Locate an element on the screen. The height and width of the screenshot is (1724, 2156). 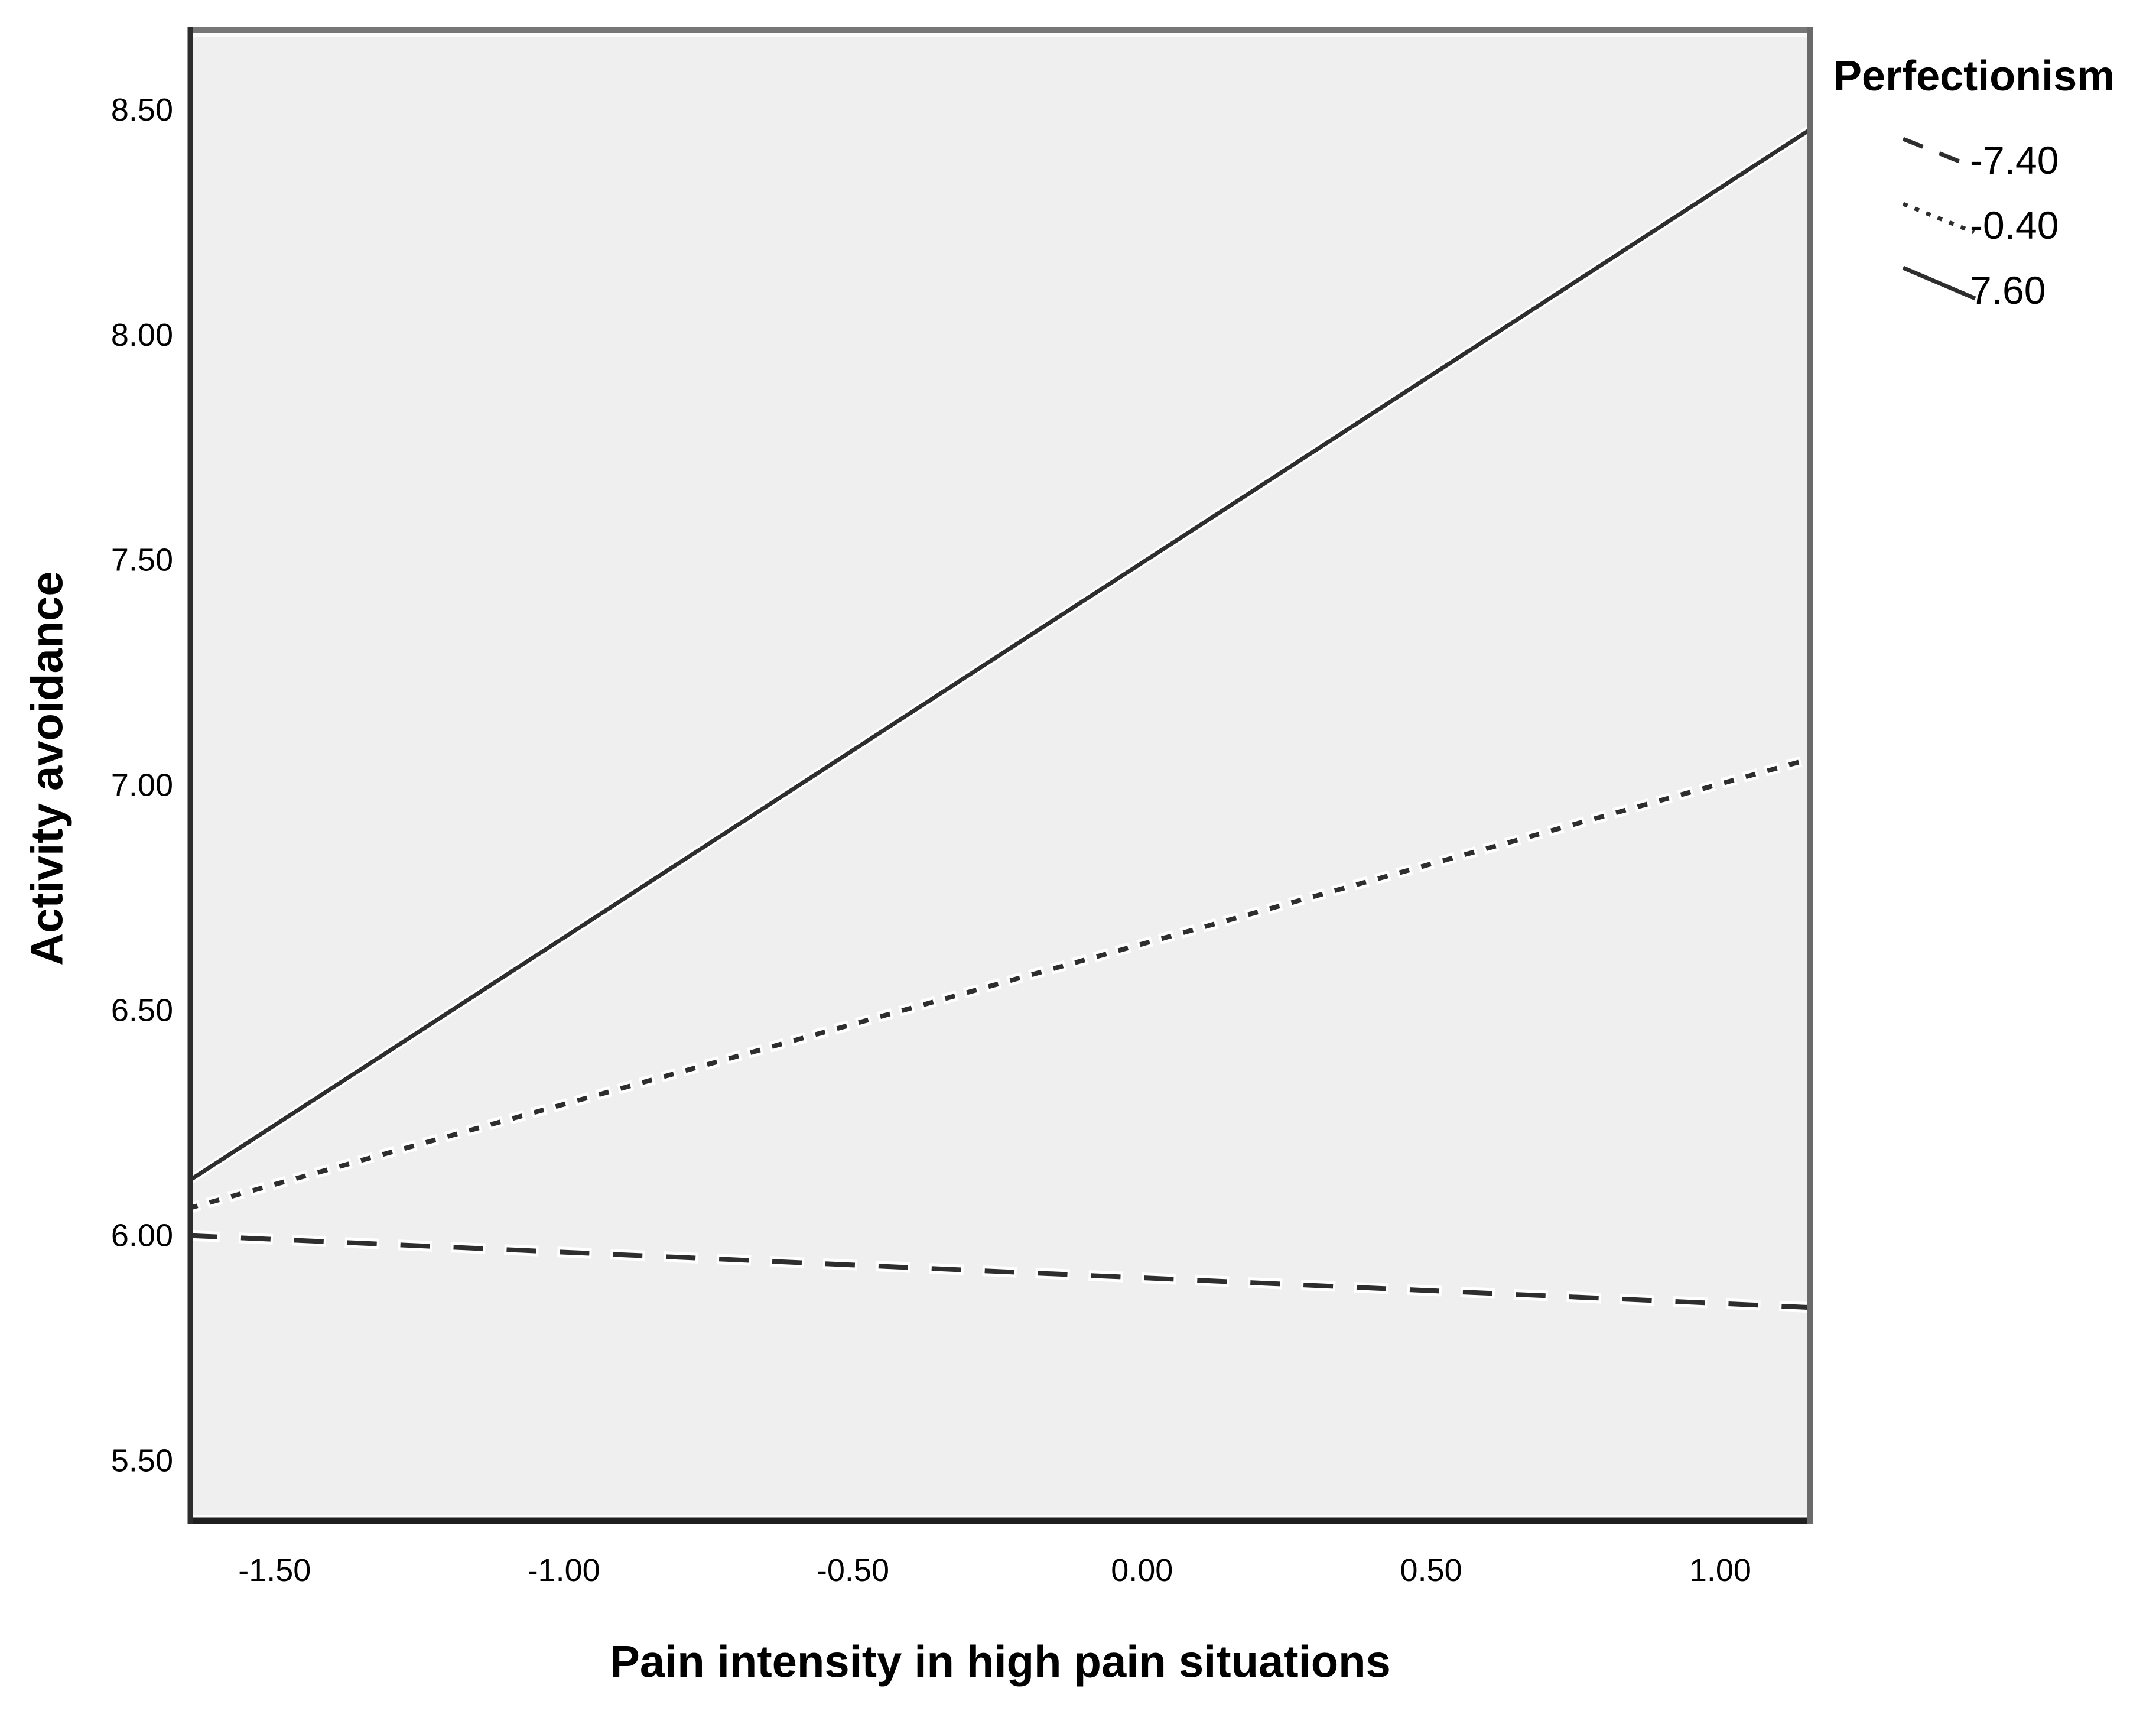
legend-entry-label: 7.60 is located at coordinates (2008, 290).